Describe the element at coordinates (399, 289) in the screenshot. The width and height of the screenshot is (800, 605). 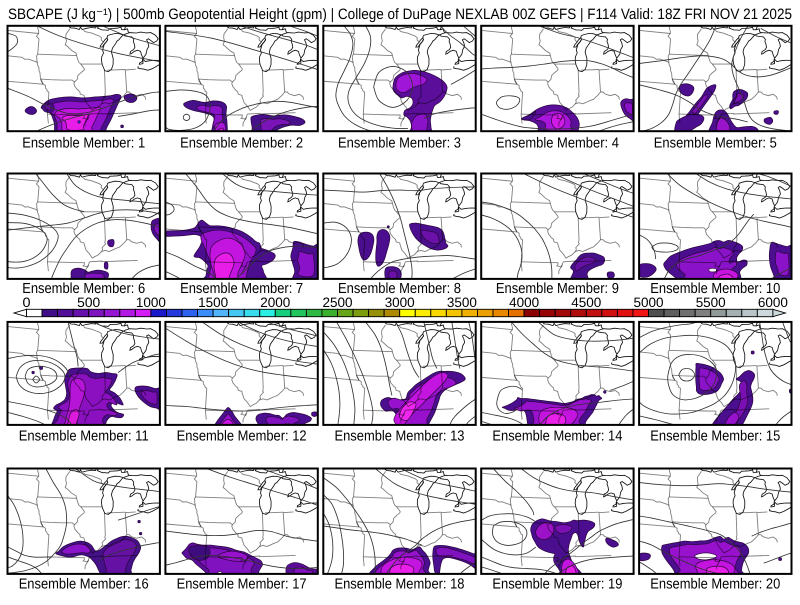
I see `svg-text: Ensemble Member: 8` at that location.